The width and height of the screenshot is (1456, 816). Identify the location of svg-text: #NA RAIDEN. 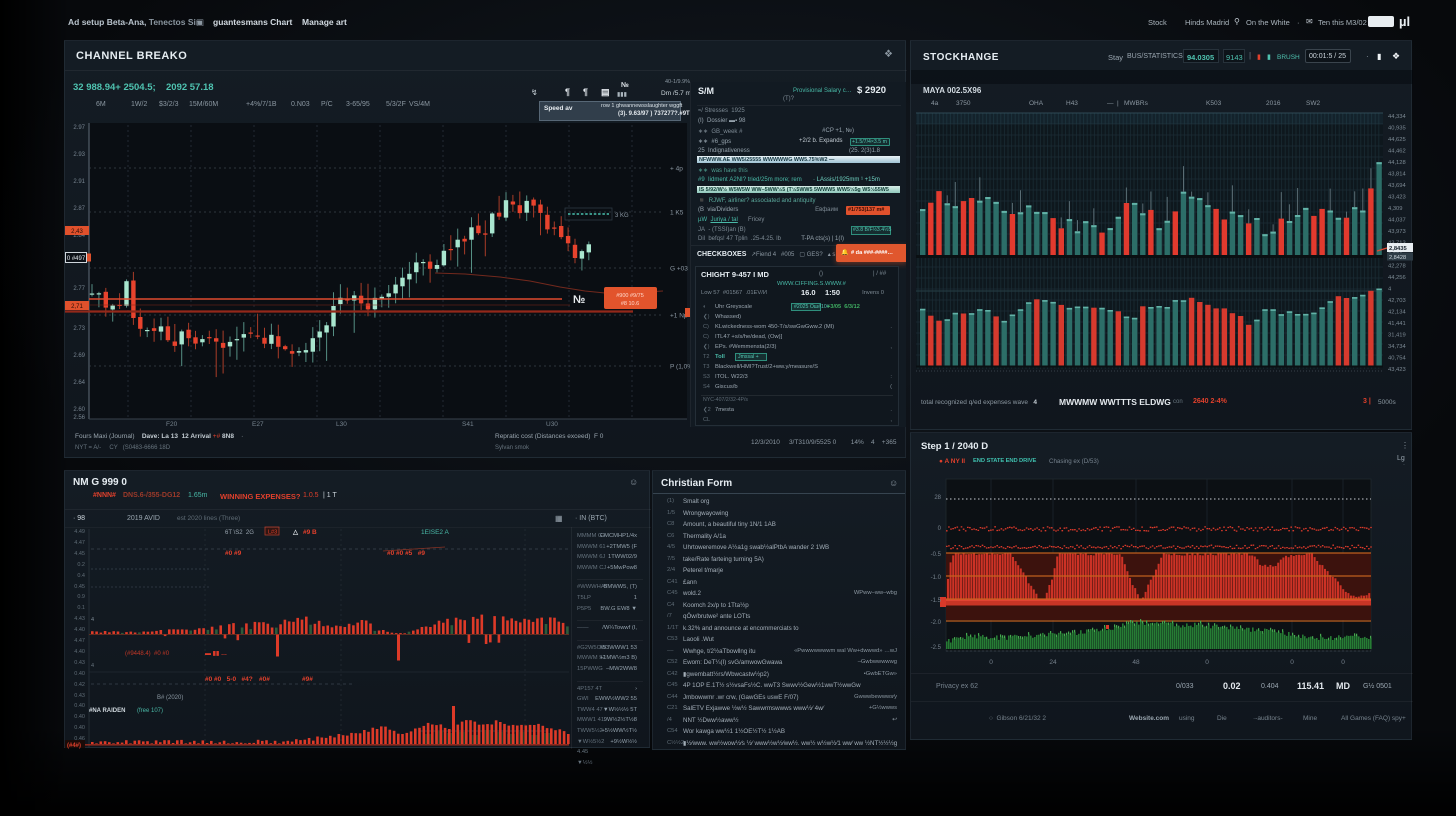
(107, 711).